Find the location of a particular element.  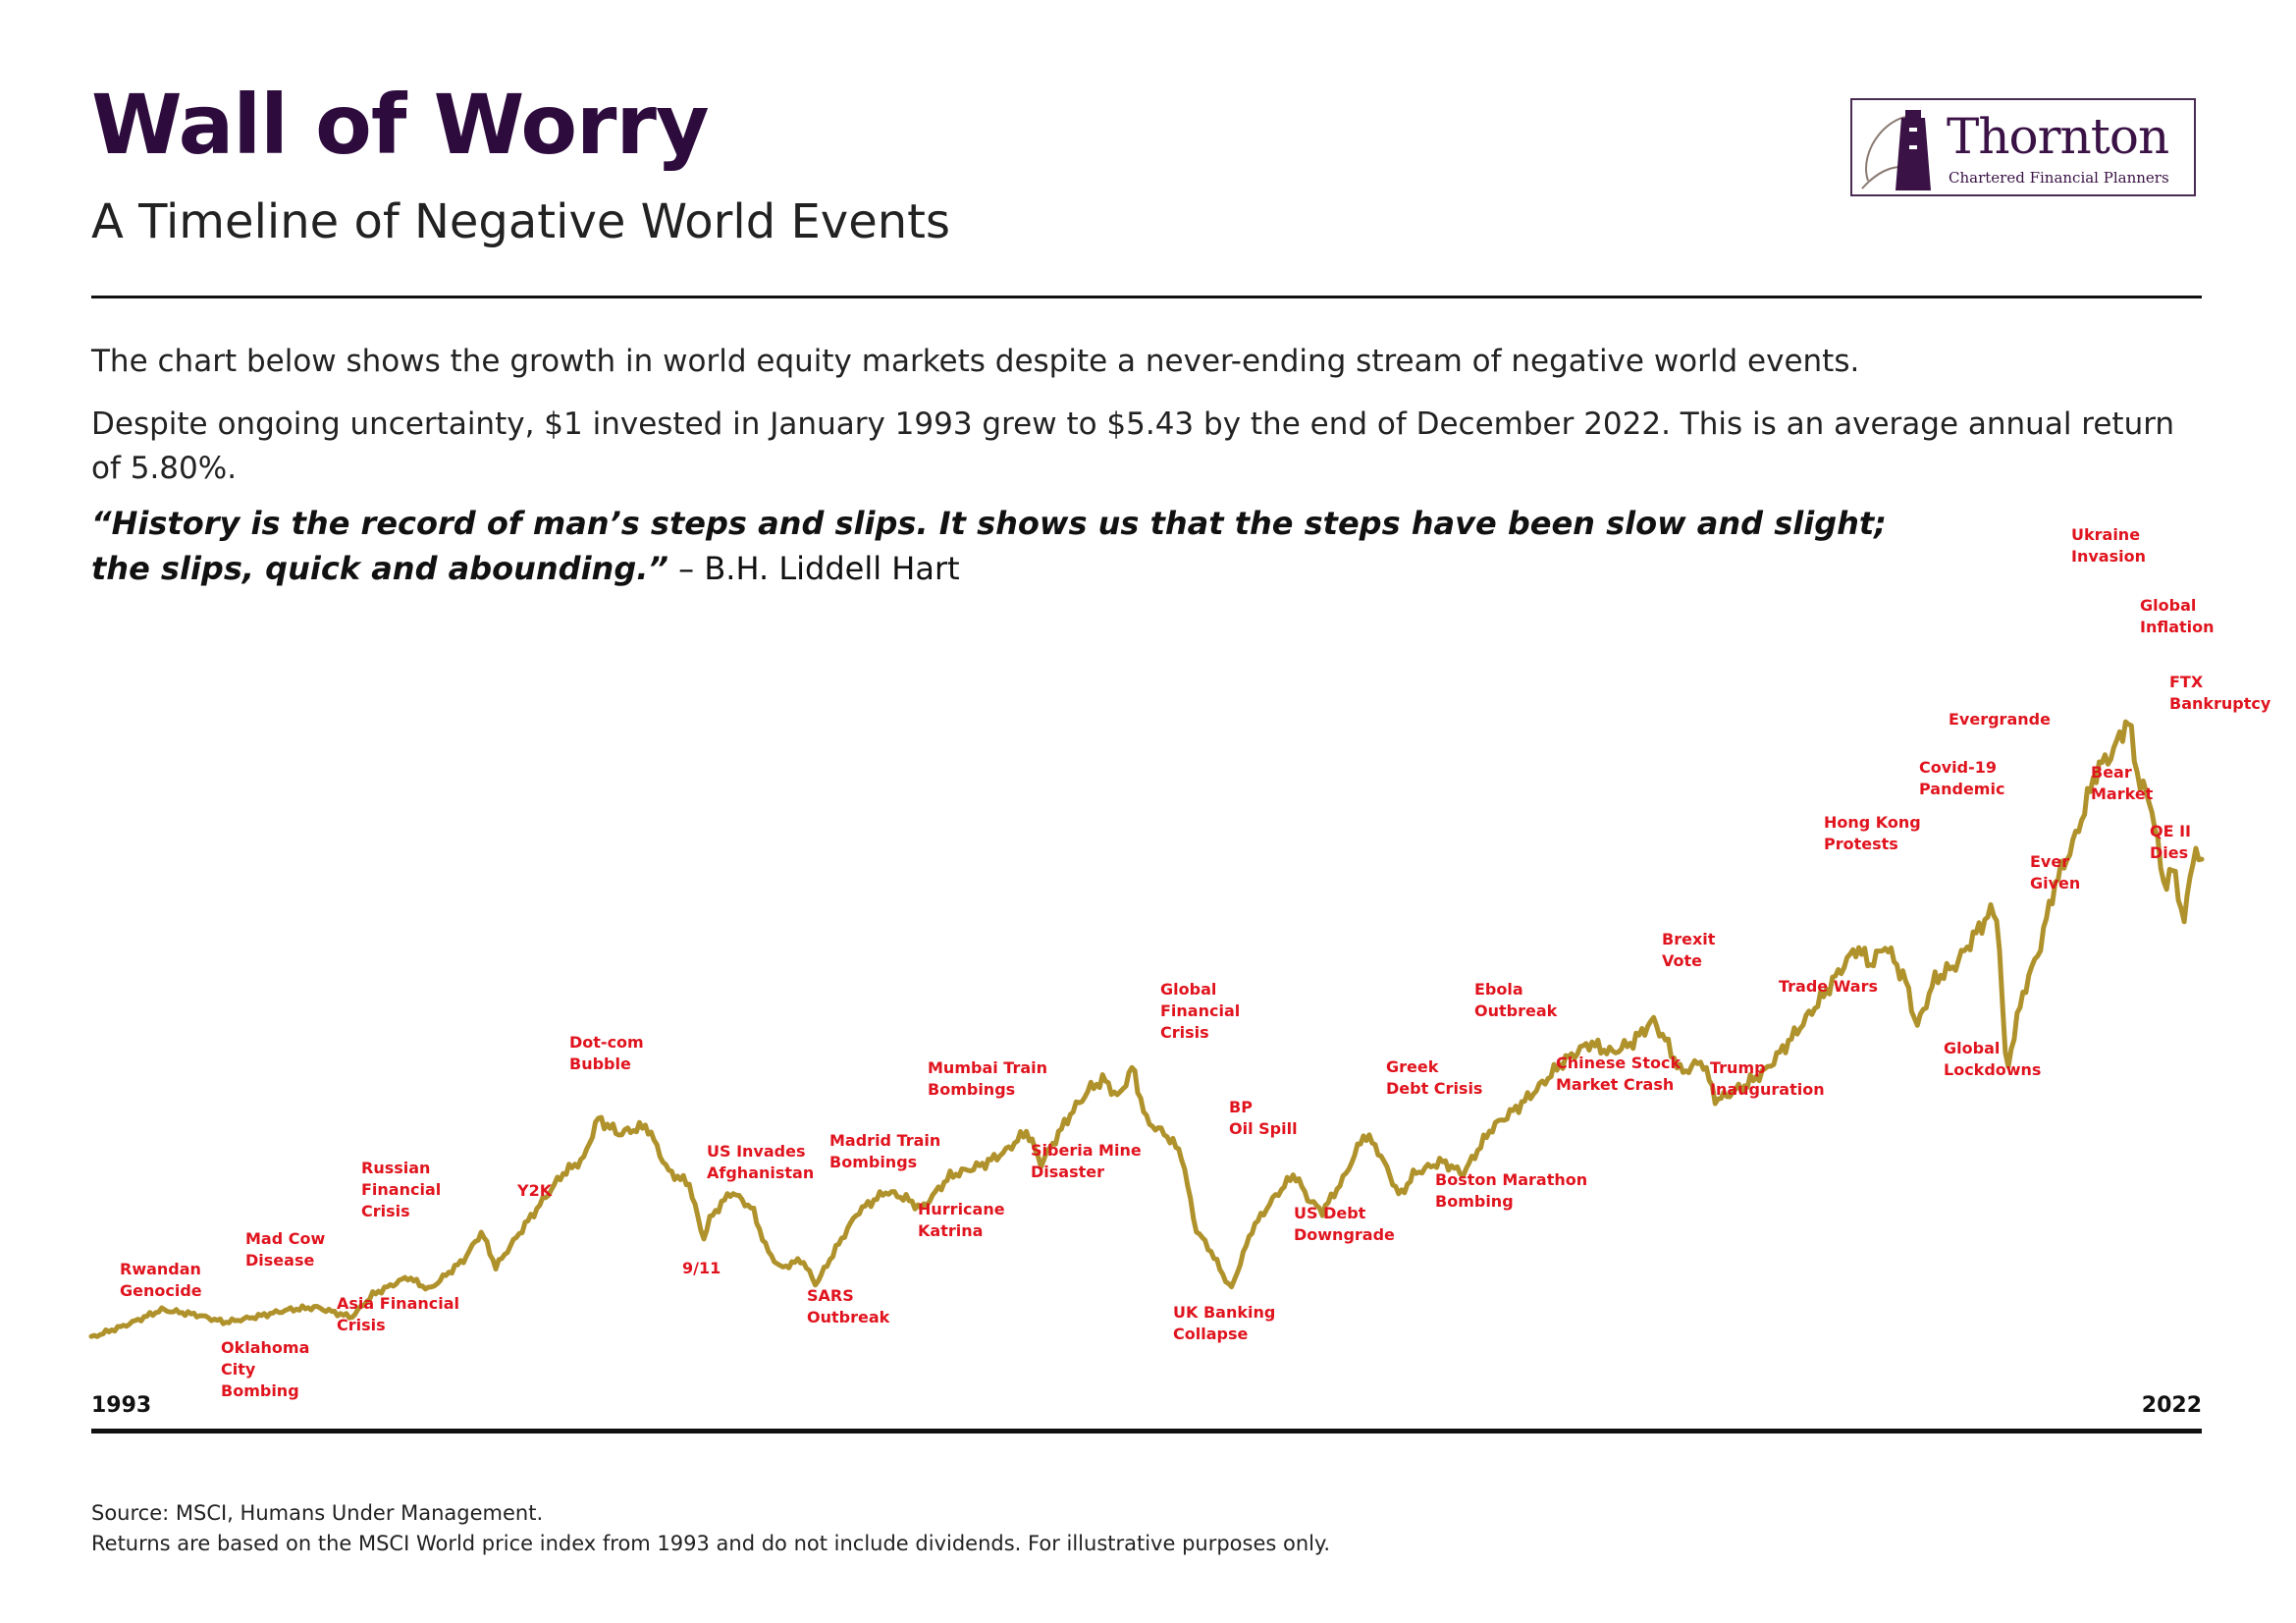

event-label: Trade Wars is located at coordinates (1829, 986).